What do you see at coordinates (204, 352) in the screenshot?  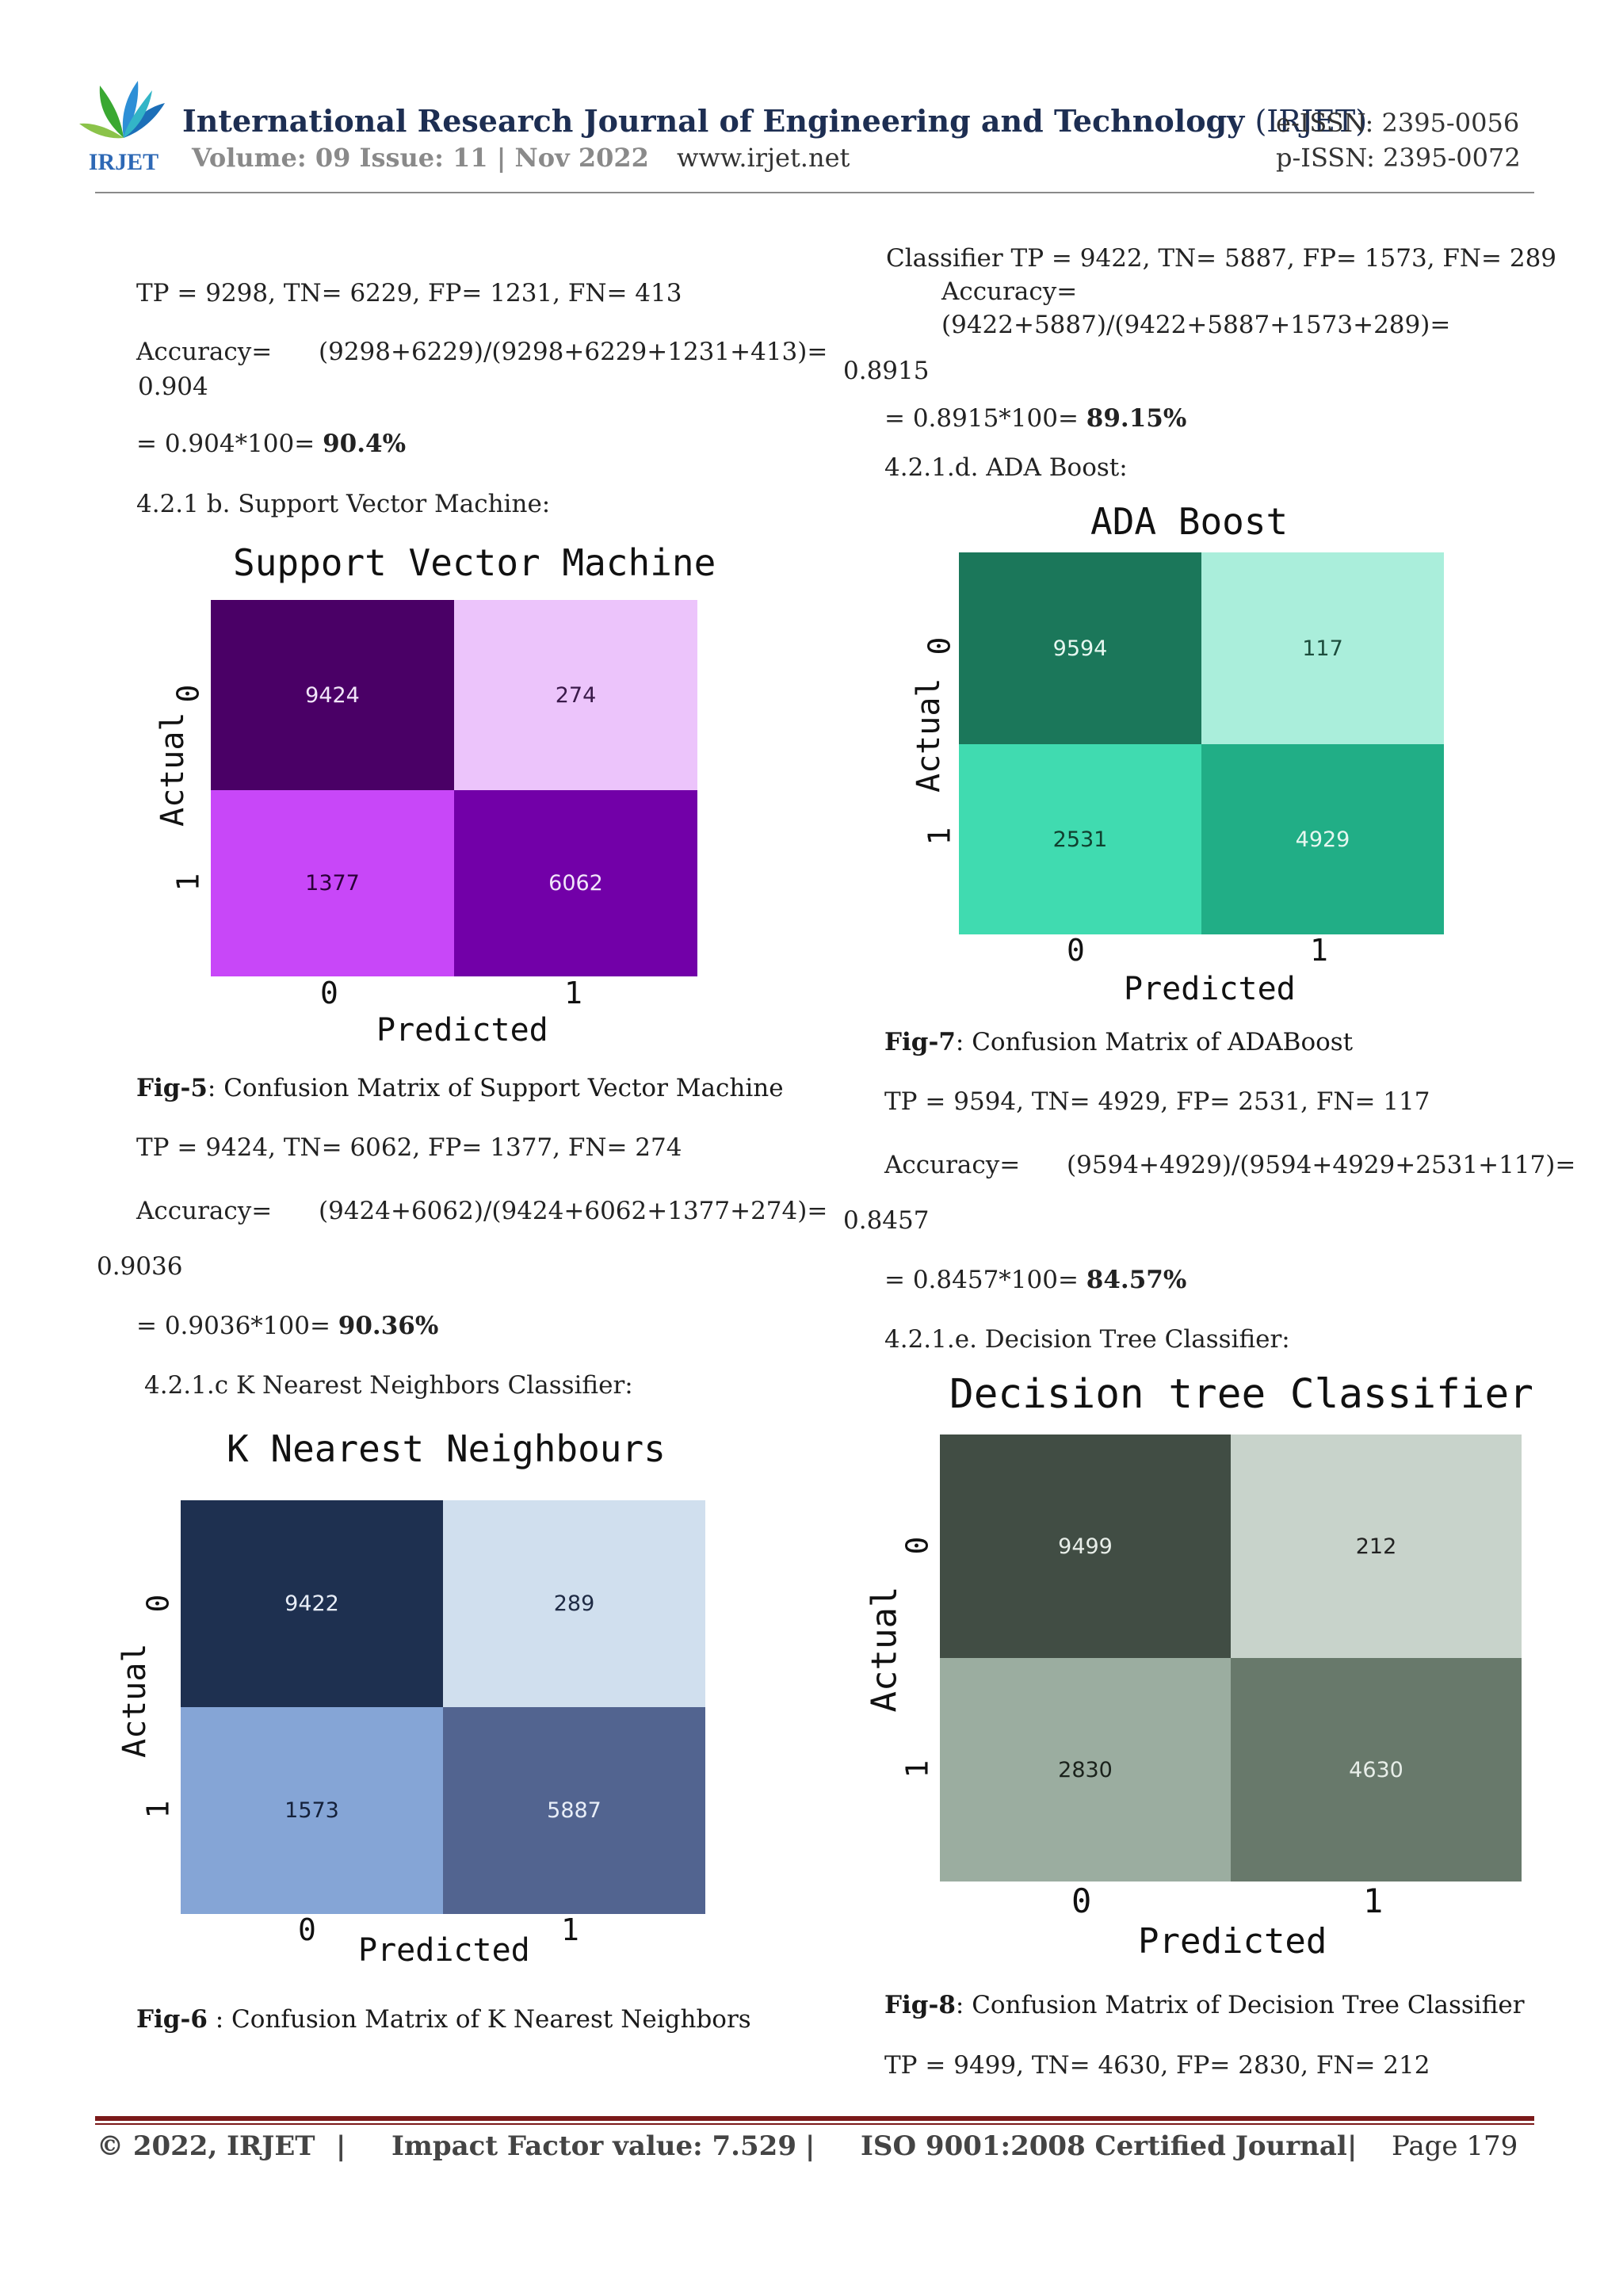 I see `rf-accuracy-label: Accuracy=` at bounding box center [204, 352].